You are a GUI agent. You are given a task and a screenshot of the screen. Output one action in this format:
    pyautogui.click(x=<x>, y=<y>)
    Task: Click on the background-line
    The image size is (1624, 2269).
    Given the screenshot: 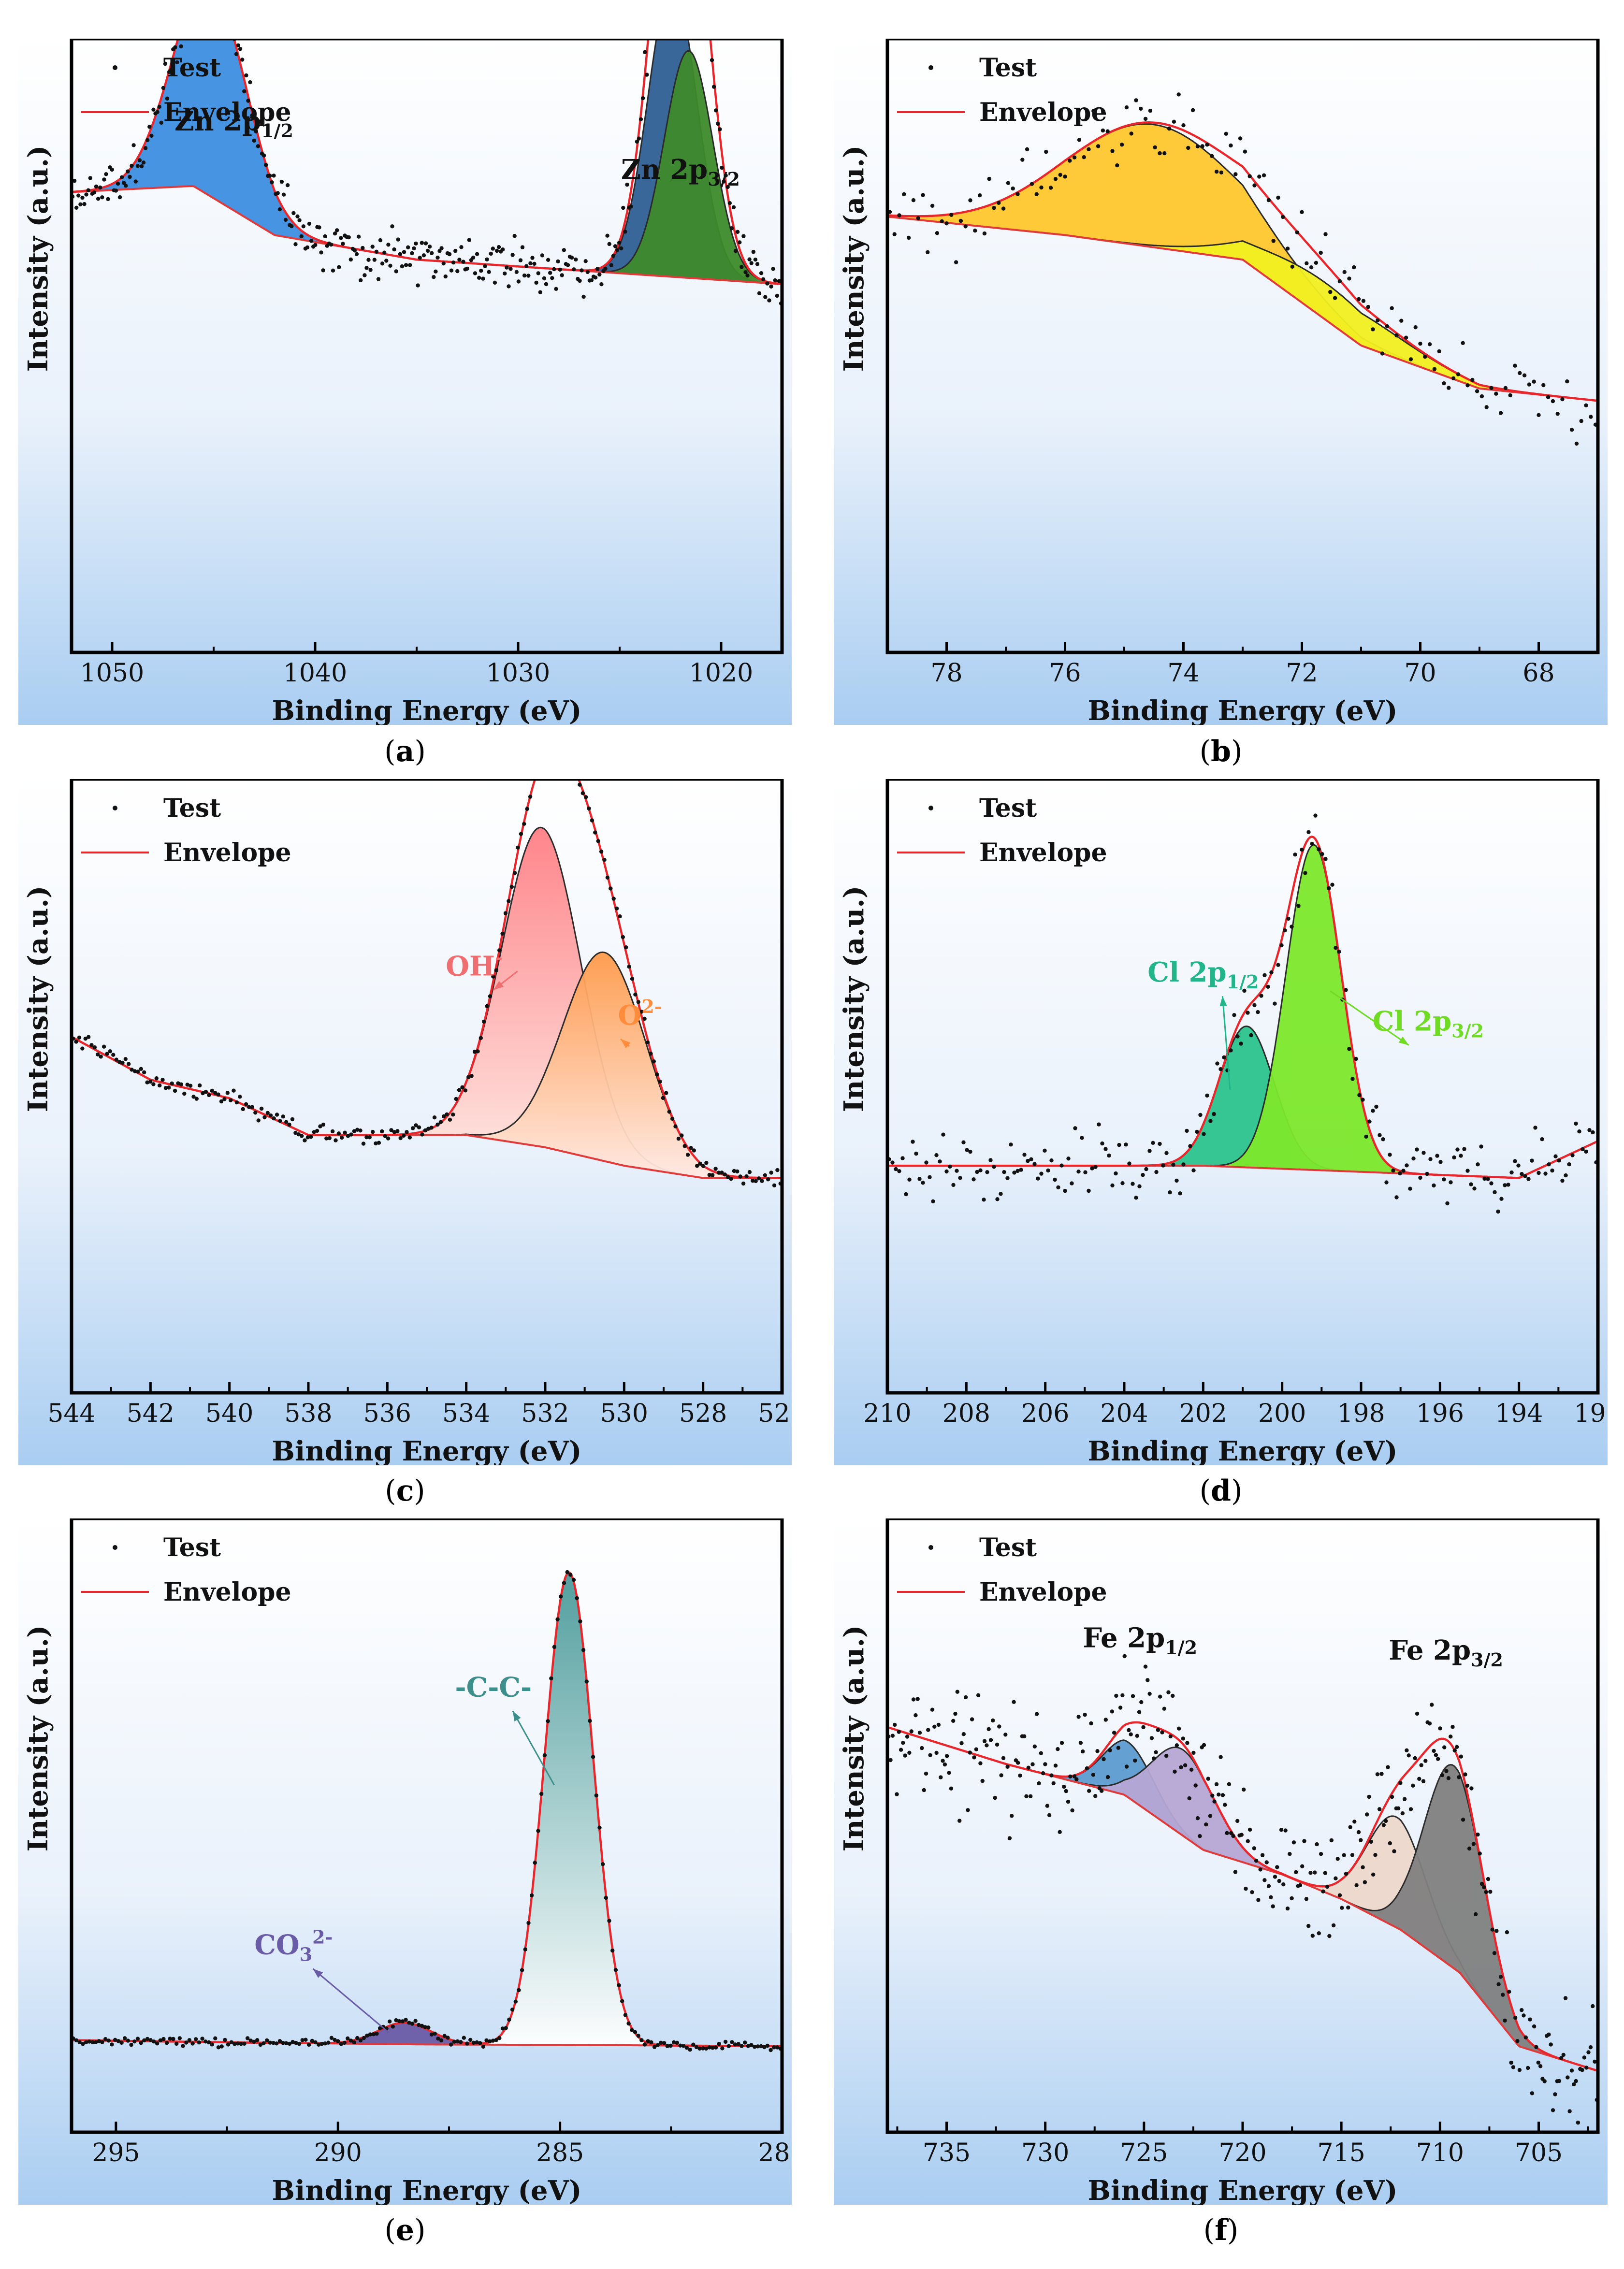 What is the action you would take?
    pyautogui.click(x=1242, y=309)
    